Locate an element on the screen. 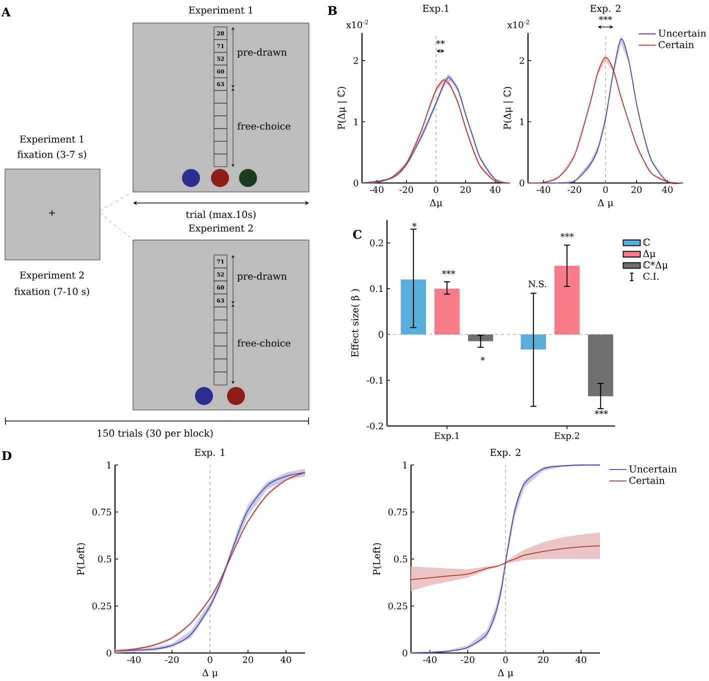  chart-title: Exp. 1 is located at coordinates (209, 453).